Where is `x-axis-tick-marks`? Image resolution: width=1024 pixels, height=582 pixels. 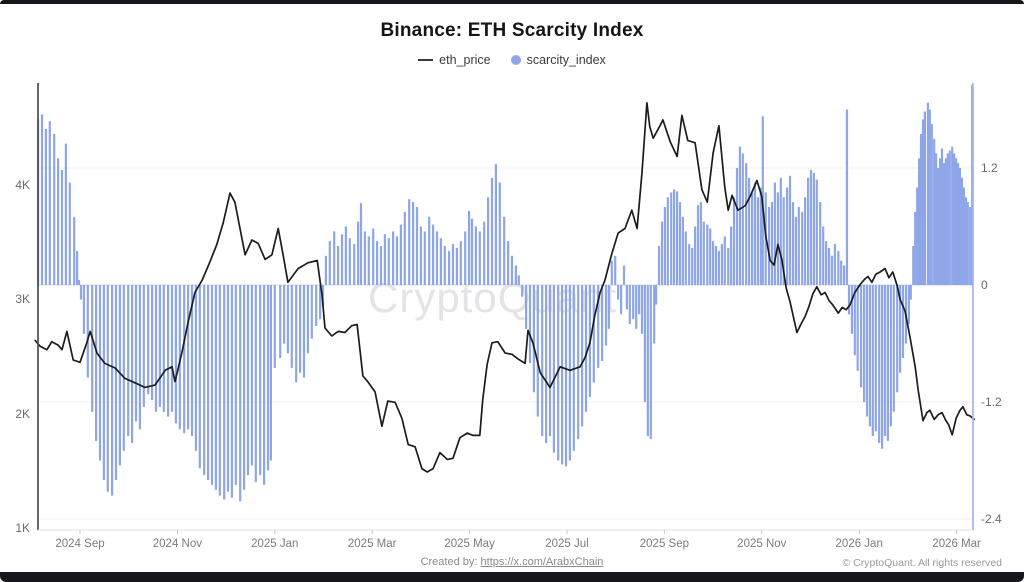 x-axis-tick-marks is located at coordinates (518, 532).